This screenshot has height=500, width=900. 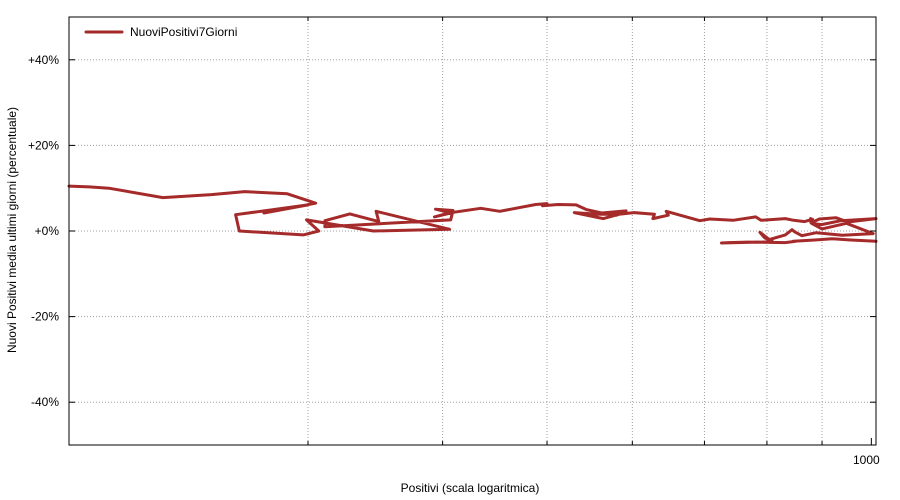 I want to click on y-tick-label: +0%, so click(x=47, y=231).